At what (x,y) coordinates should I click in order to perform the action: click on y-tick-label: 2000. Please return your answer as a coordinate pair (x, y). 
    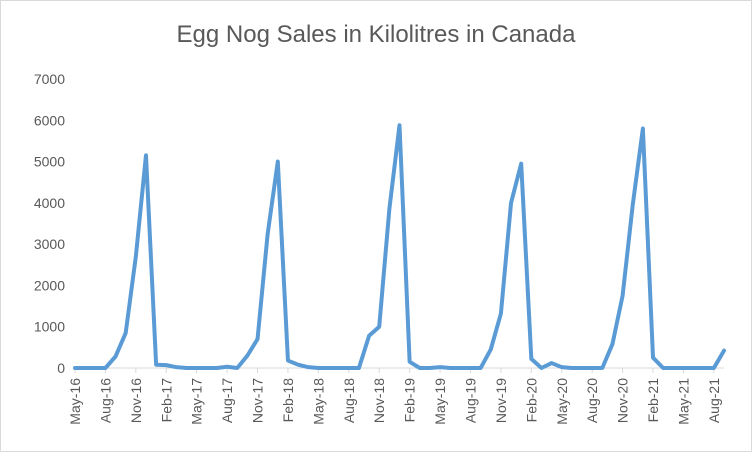
    Looking at the image, I should click on (49, 285).